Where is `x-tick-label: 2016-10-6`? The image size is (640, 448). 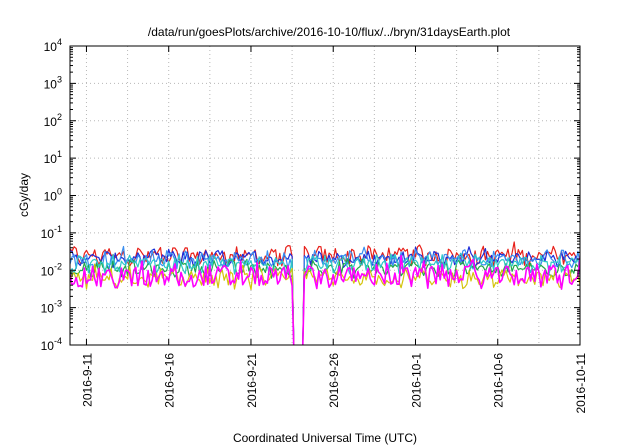
x-tick-label: 2016-10-6 is located at coordinates (499, 380).